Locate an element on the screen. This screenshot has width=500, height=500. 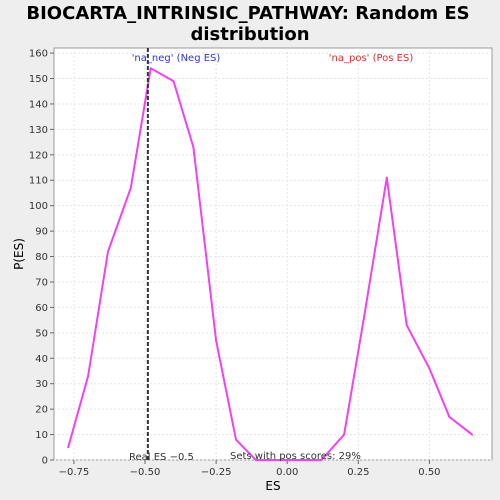
y-axis-label: P(ES) is located at coordinates (19, 254).